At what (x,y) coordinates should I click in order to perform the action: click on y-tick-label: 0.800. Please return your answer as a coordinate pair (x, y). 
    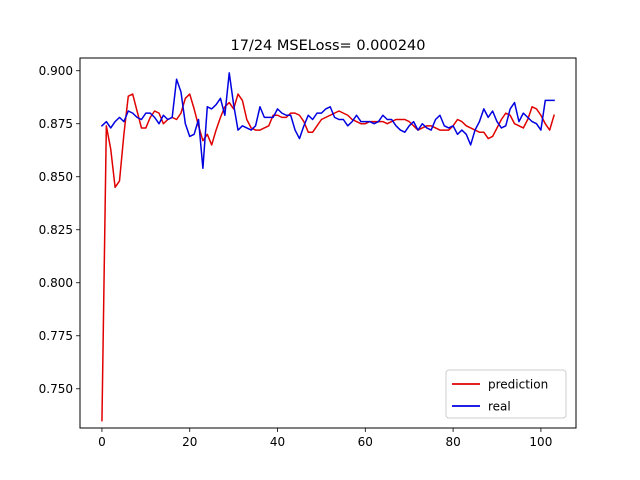
    Looking at the image, I should click on (56, 283).